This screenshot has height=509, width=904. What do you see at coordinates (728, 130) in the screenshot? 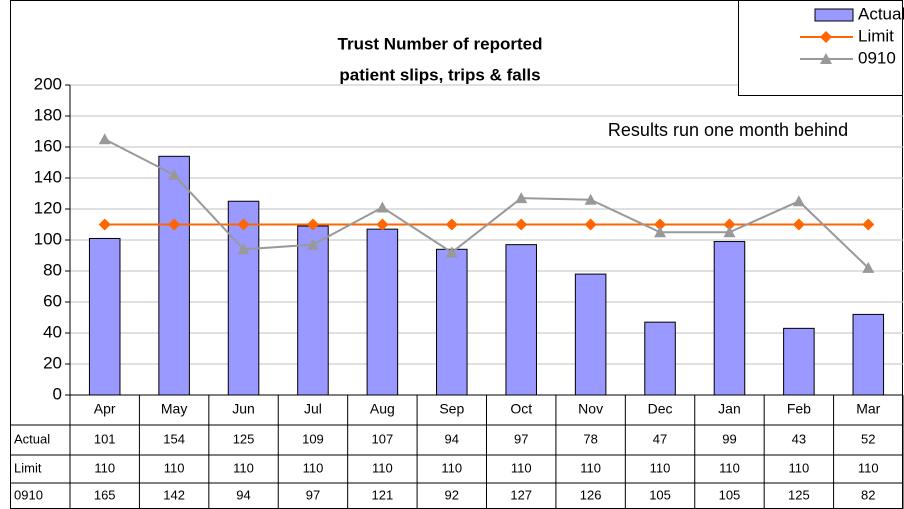
I see `annotation: Results run one month behind` at bounding box center [728, 130].